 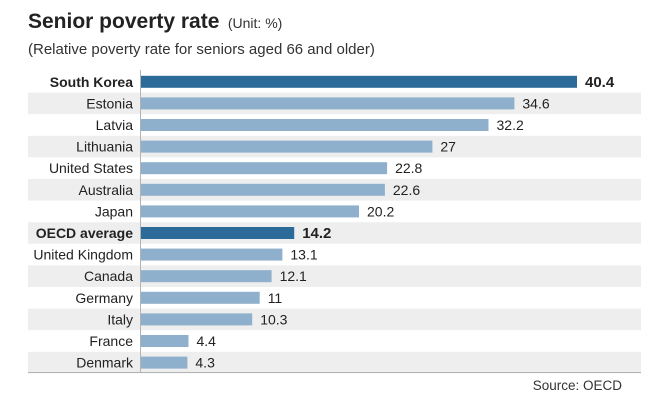 What do you see at coordinates (316, 233) in the screenshot?
I see `value-label: 14.2` at bounding box center [316, 233].